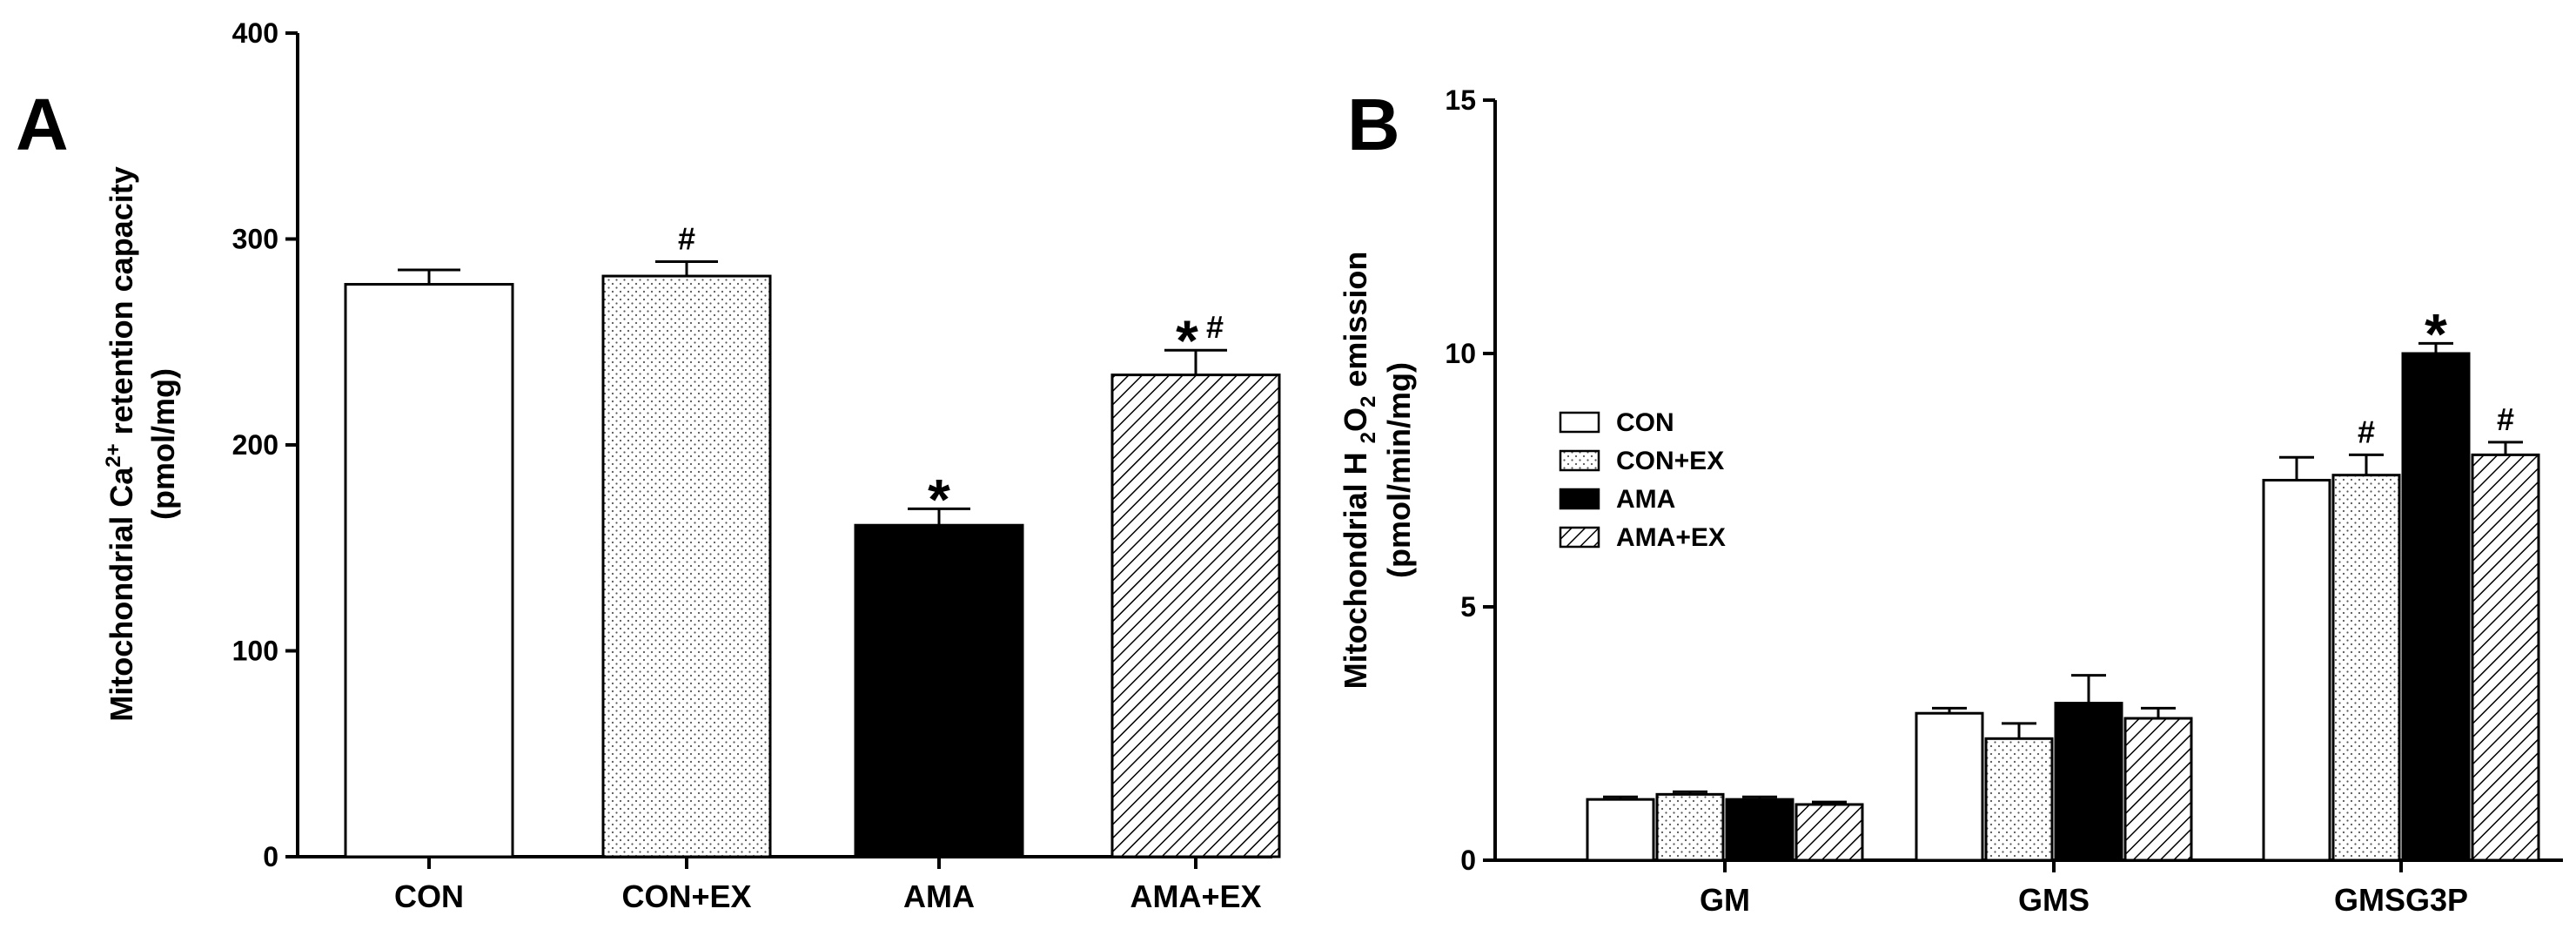 The width and height of the screenshot is (2576, 929). What do you see at coordinates (255, 445) in the screenshot?
I see `panel-a-y-tick-label: 200` at bounding box center [255, 445].